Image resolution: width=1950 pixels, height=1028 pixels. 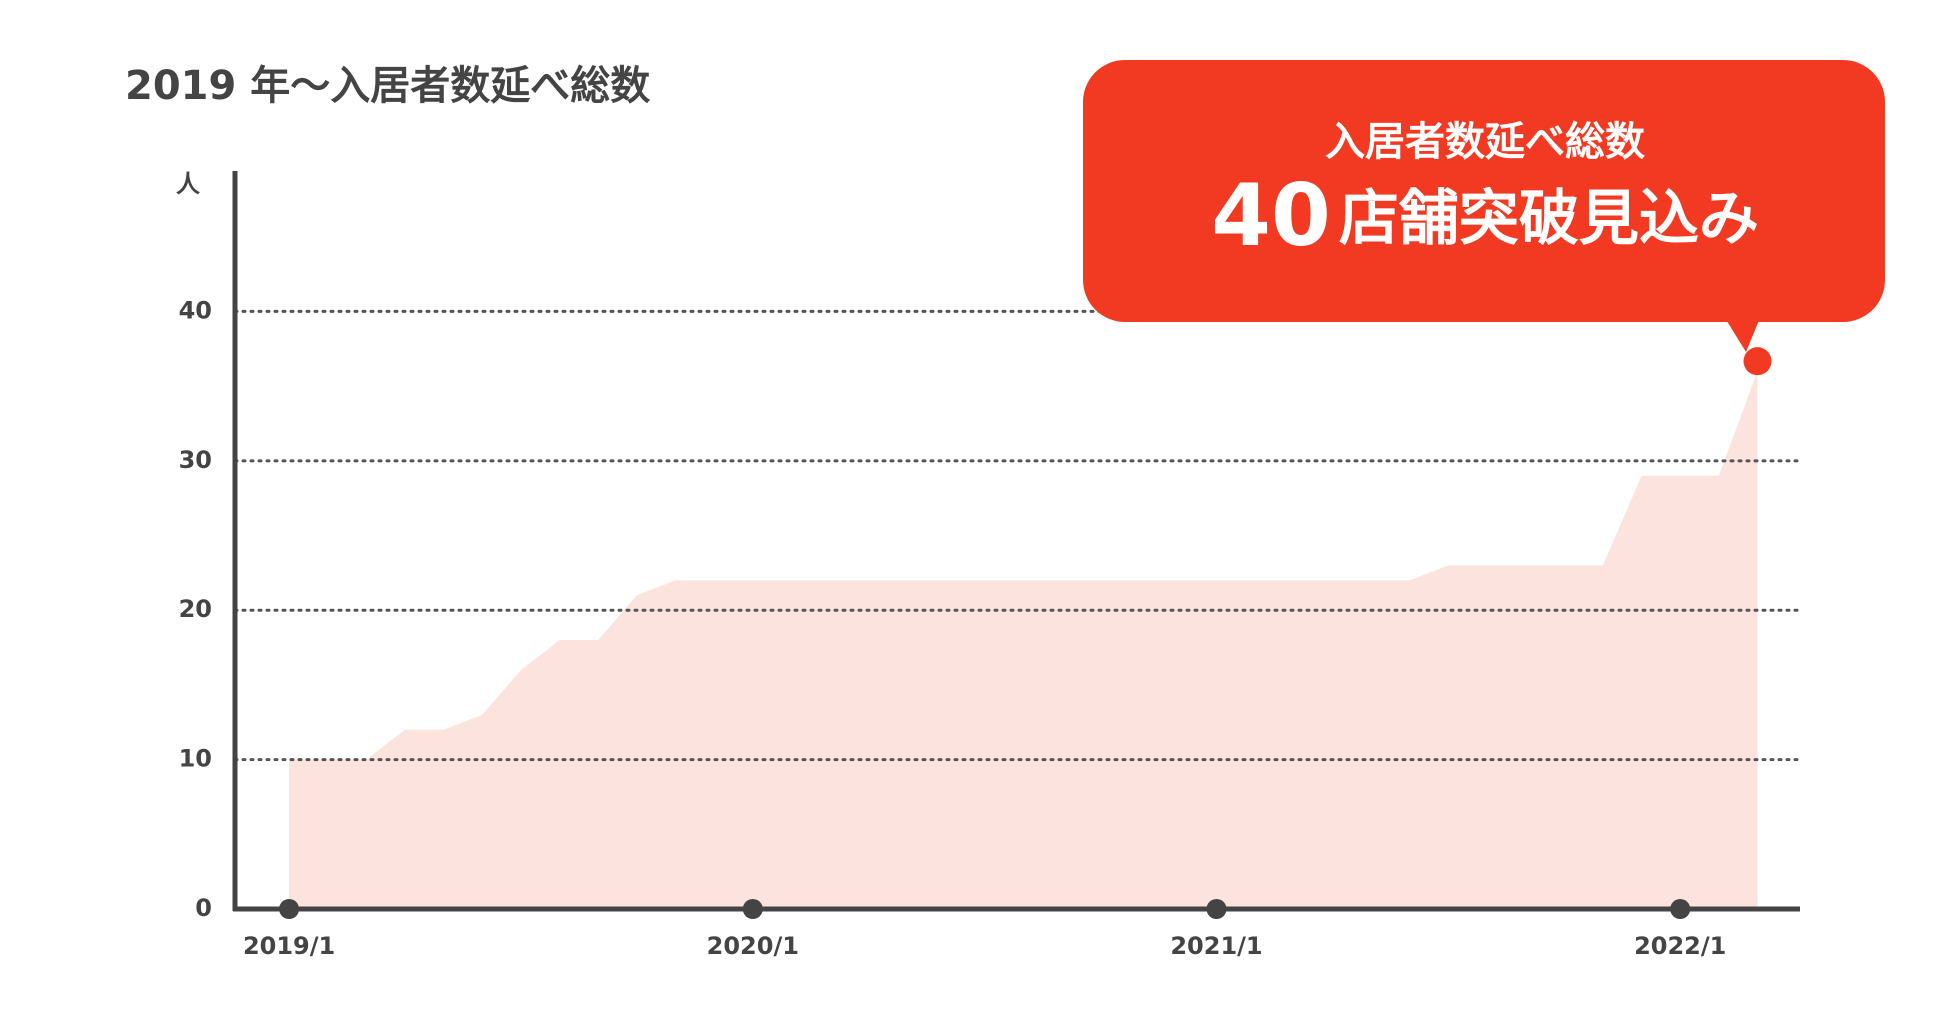 I want to click on x-tick-label: 2021/1, so click(x=1216, y=946).